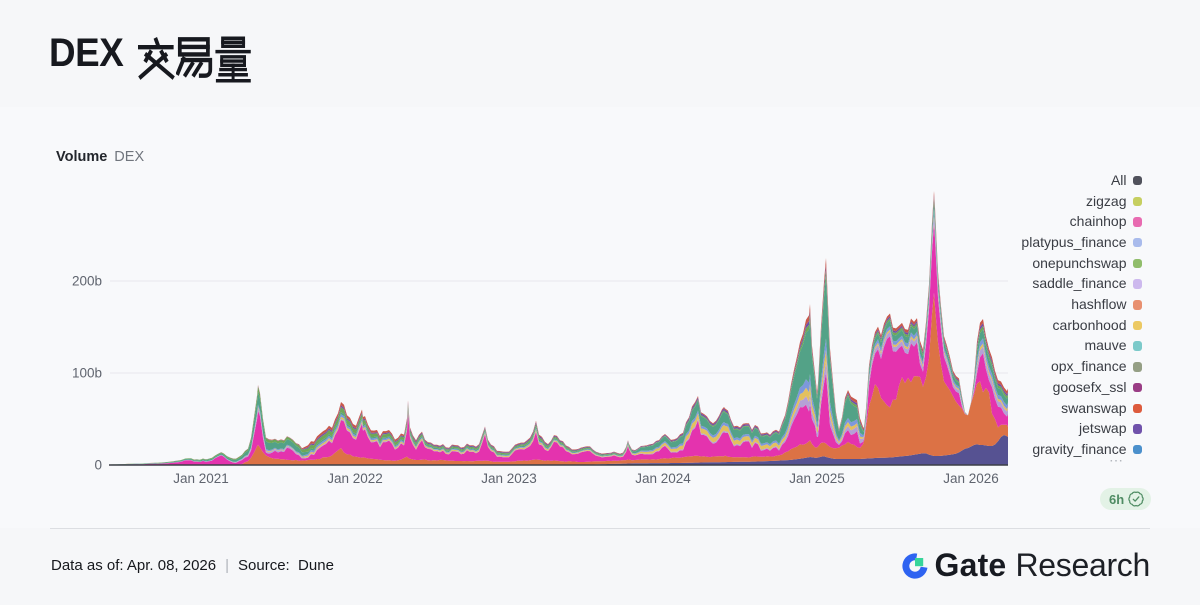 The height and width of the screenshot is (605, 1200). Describe the element at coordinates (817, 478) in the screenshot. I see `svg-text: Jan 2025` at that location.